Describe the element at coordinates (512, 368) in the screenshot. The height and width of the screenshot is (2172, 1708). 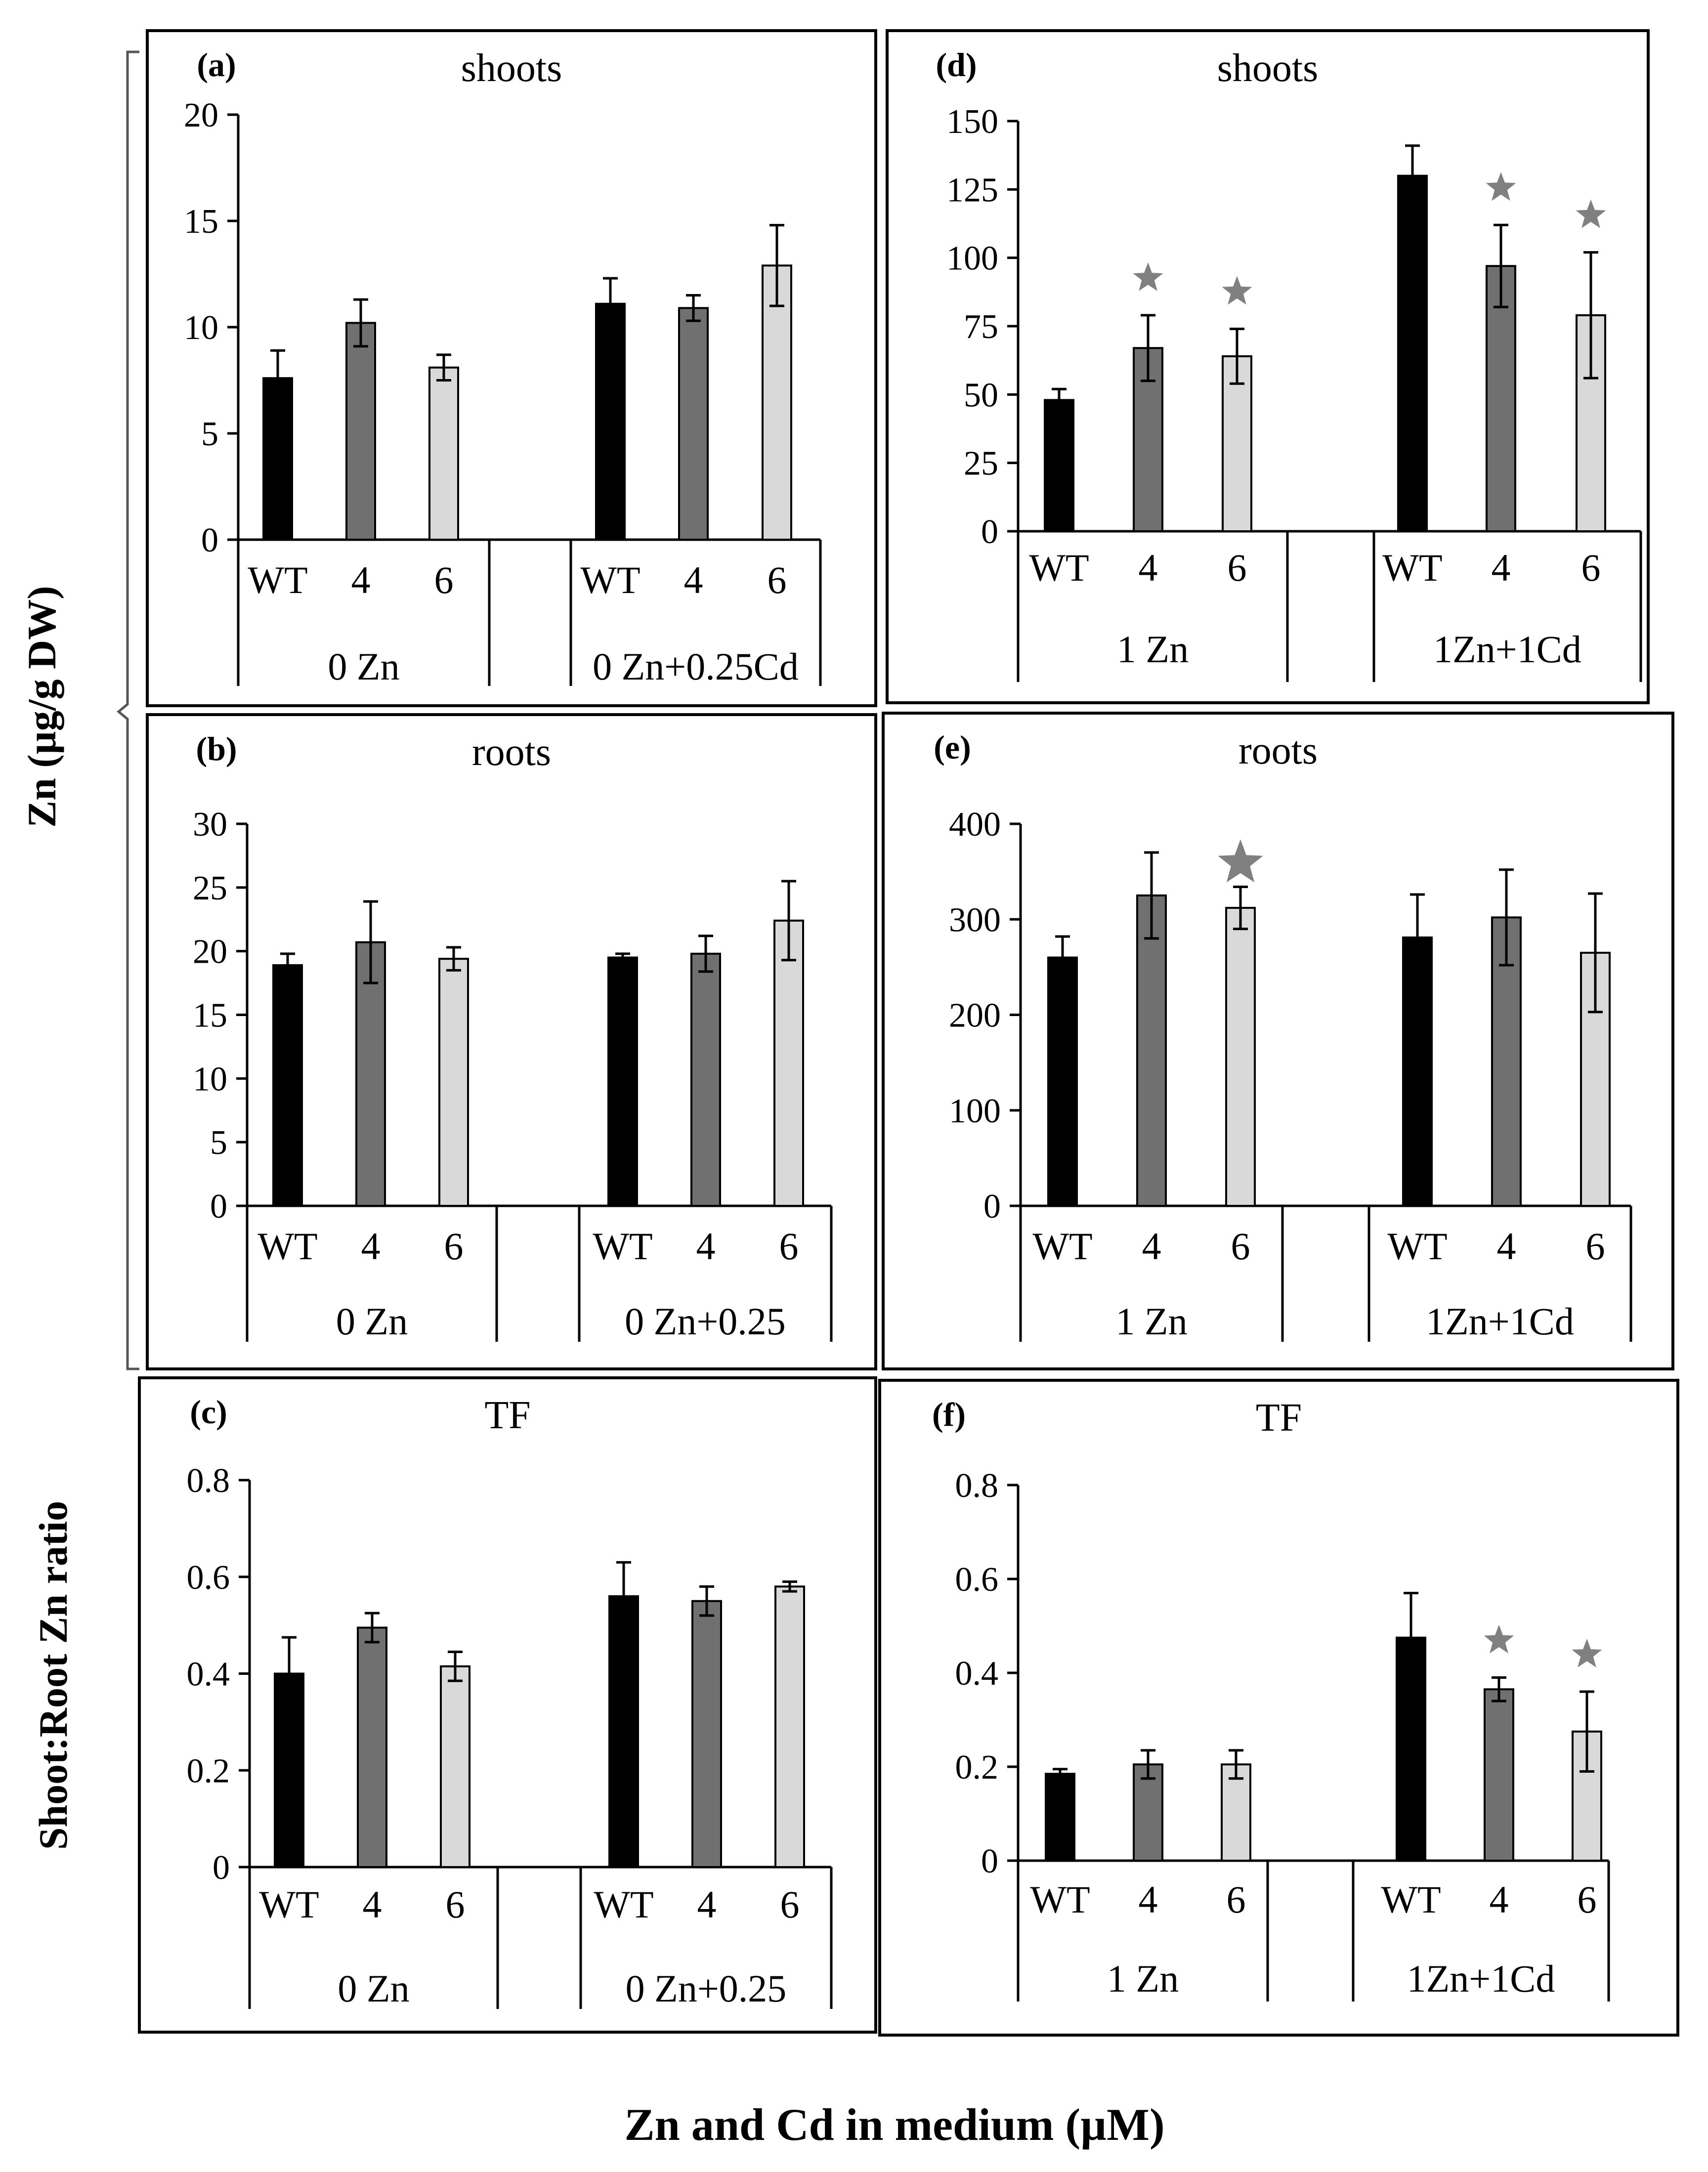
I see `panel-a: (a) shoots 0 5 10 15 20 WT 4 6 0 Zn WT 4 6 0 Zn+0.25Cd` at that location.